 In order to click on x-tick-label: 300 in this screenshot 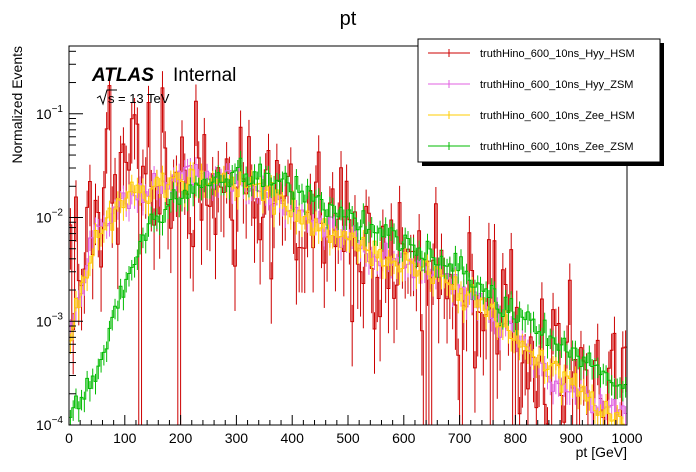, I will do `click(237, 438)`.